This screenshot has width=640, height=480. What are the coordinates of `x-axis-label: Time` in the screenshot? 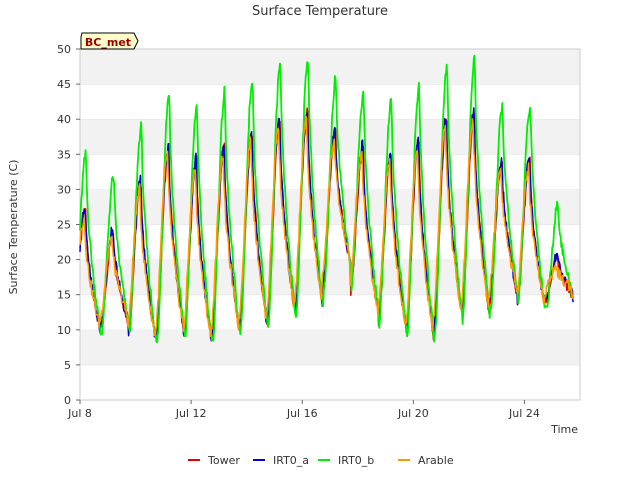 It's located at (564, 429).